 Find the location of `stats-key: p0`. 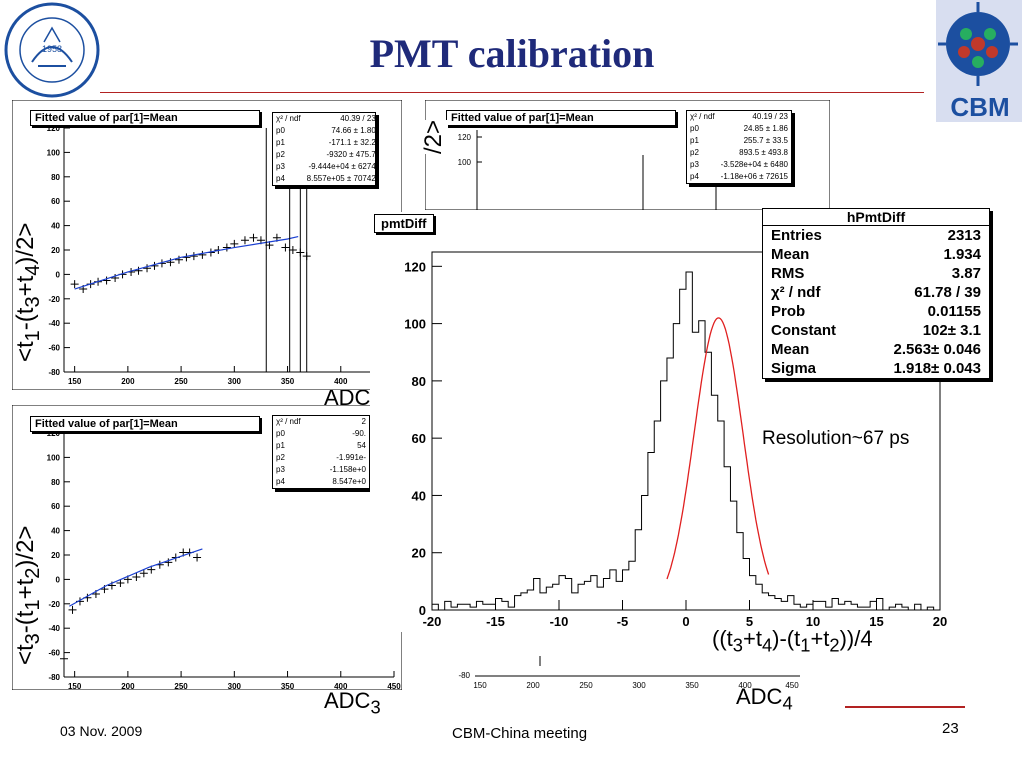

stats-key: p0 is located at coordinates (280, 433).